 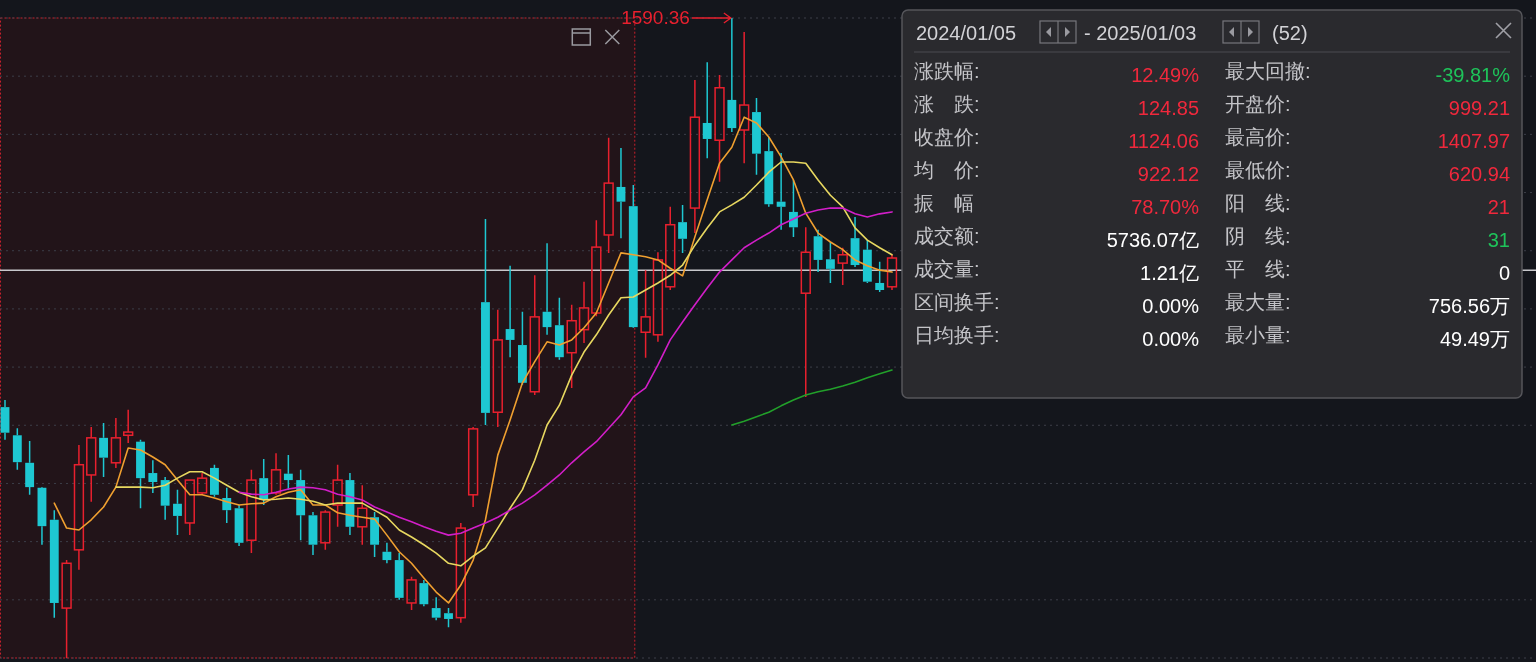 I want to click on text: 涨 跌:, so click(x=947, y=104).